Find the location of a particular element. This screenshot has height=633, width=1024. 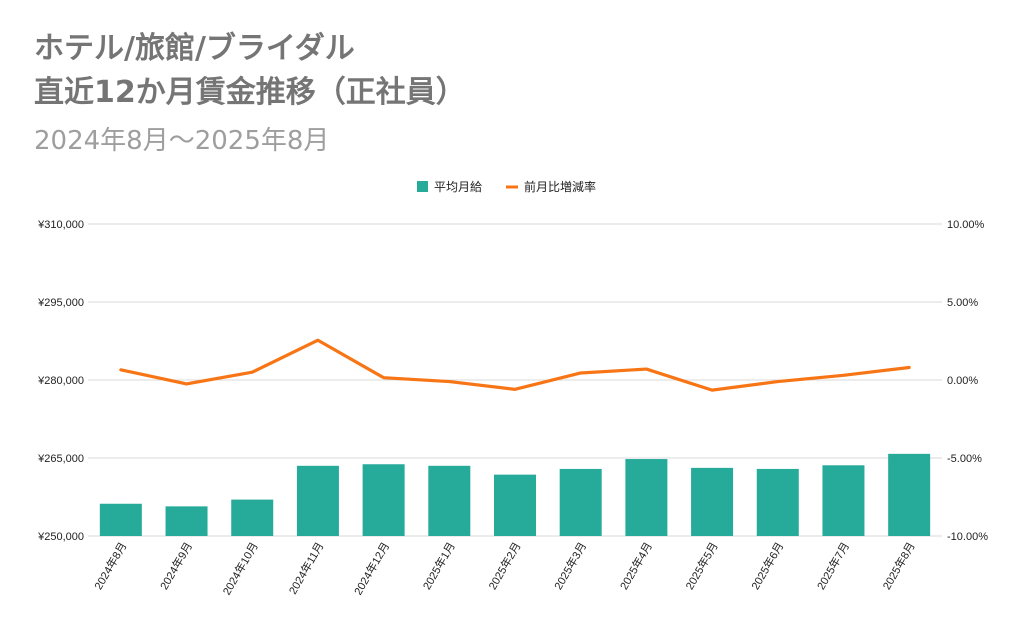

chart-subtitle: 2024年8月～2025年8月 is located at coordinates (182, 141).